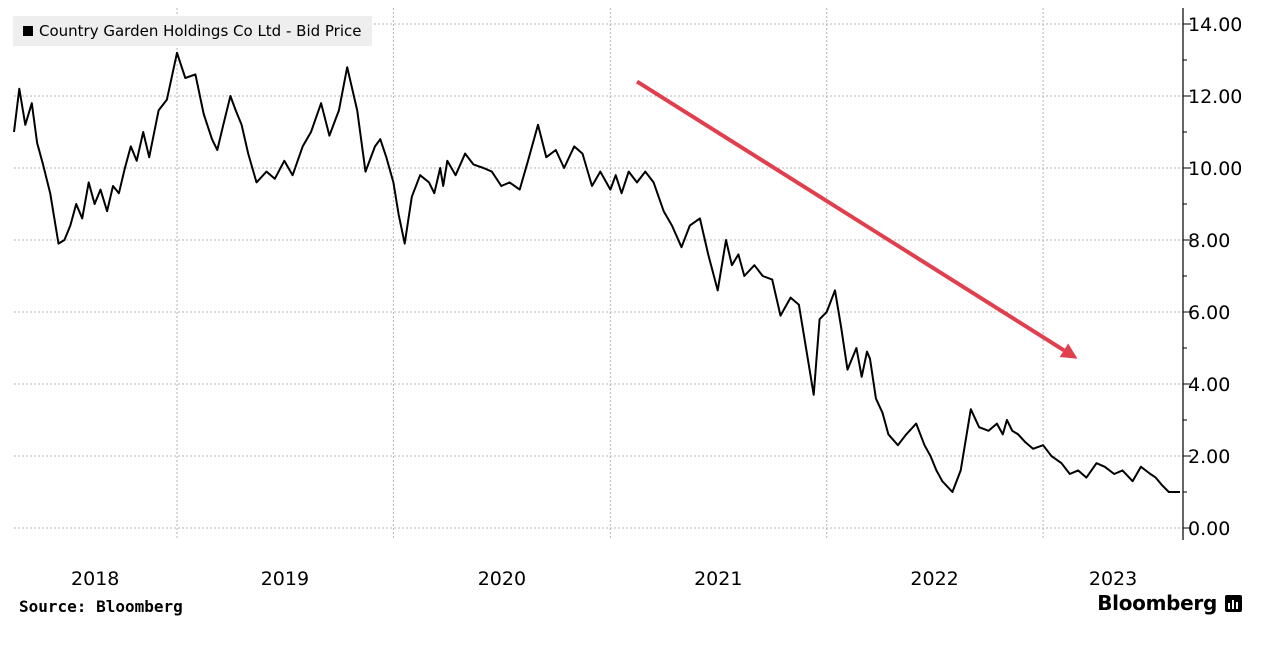 The image size is (1262, 650). I want to click on brand-name: Bloomberg, so click(1157, 603).